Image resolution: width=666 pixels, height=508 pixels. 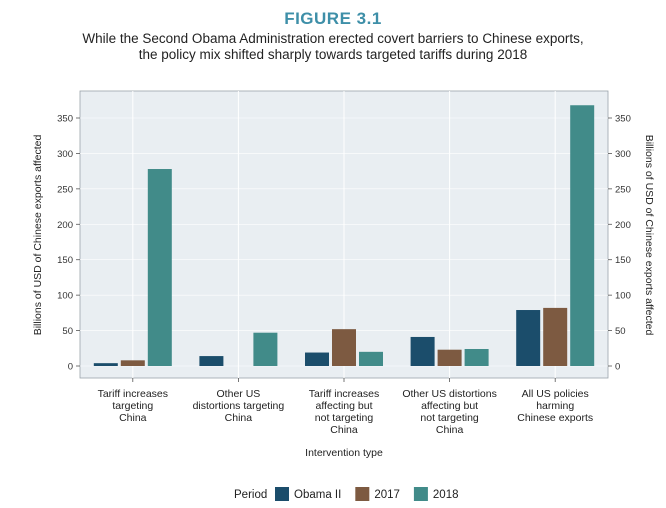 What do you see at coordinates (623, 260) in the screenshot?
I see `y-tick-label-right: 150` at bounding box center [623, 260].